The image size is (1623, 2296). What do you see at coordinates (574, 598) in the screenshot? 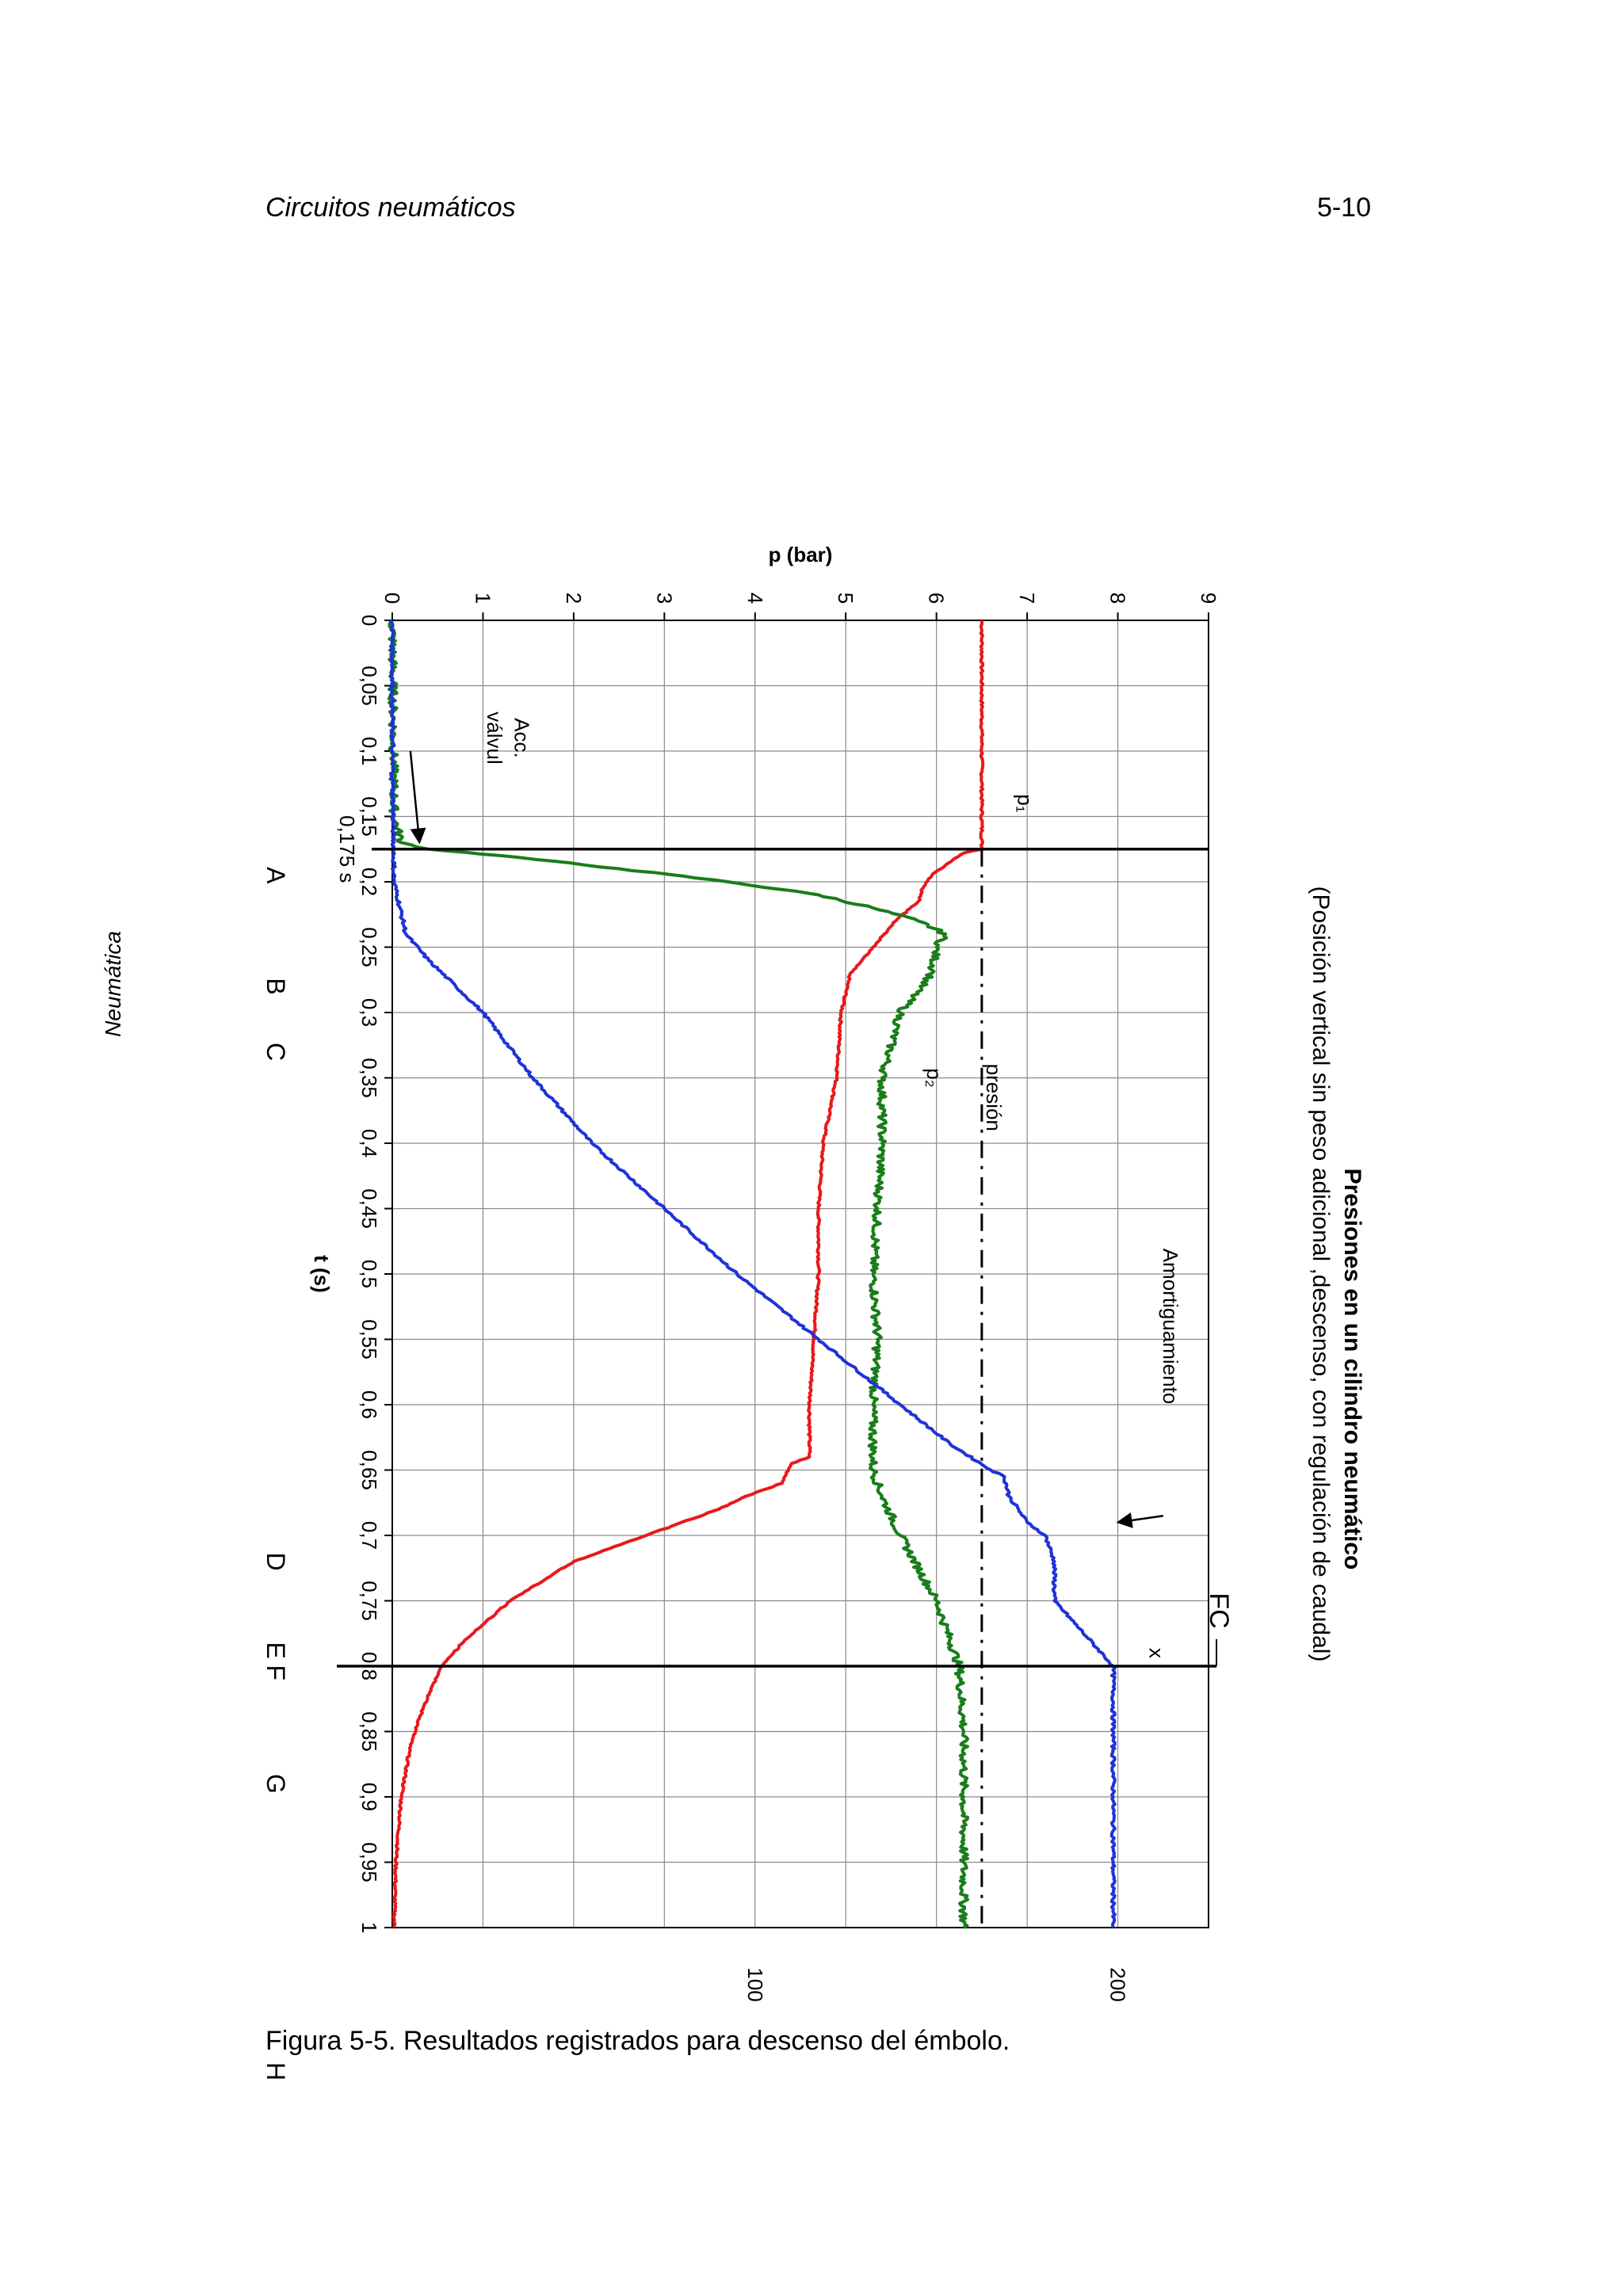
I see `y-tick-label: 2` at bounding box center [574, 598].